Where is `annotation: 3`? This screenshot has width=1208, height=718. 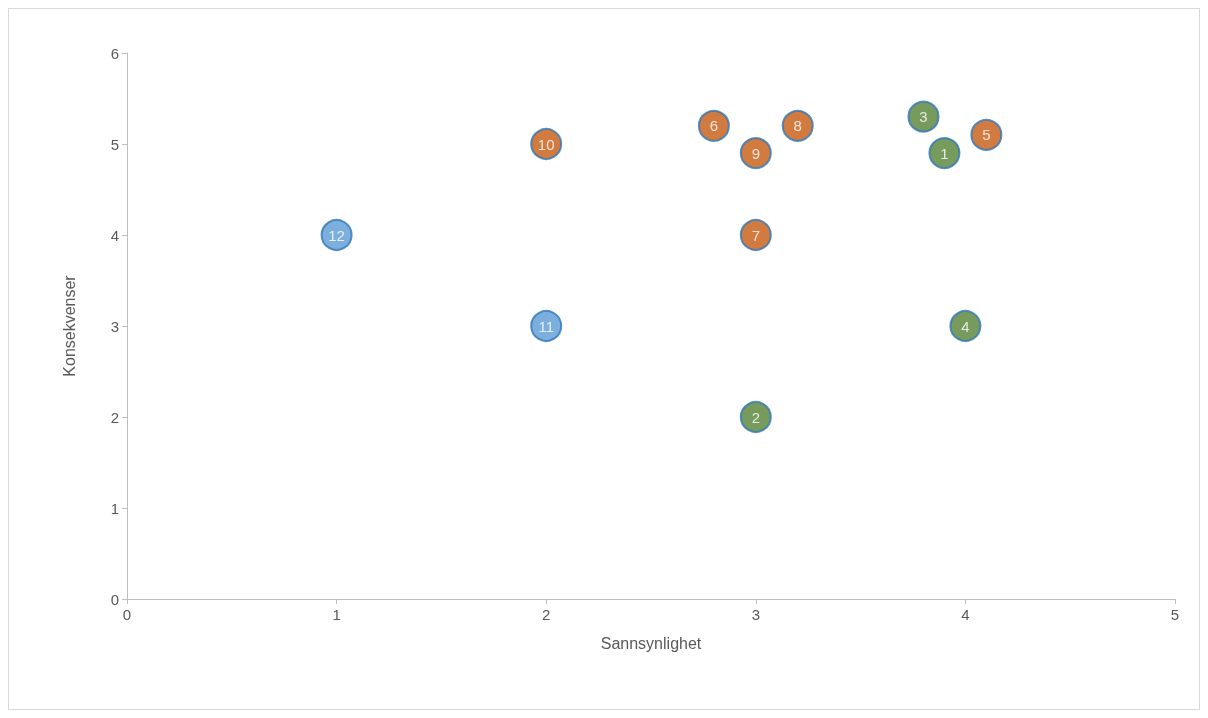 annotation: 3 is located at coordinates (923, 117).